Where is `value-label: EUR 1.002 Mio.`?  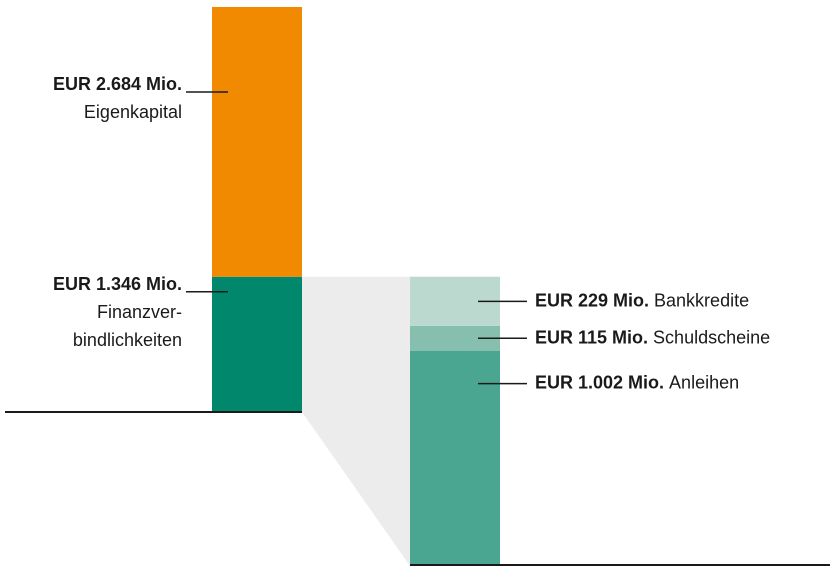 value-label: EUR 1.002 Mio. is located at coordinates (599, 382).